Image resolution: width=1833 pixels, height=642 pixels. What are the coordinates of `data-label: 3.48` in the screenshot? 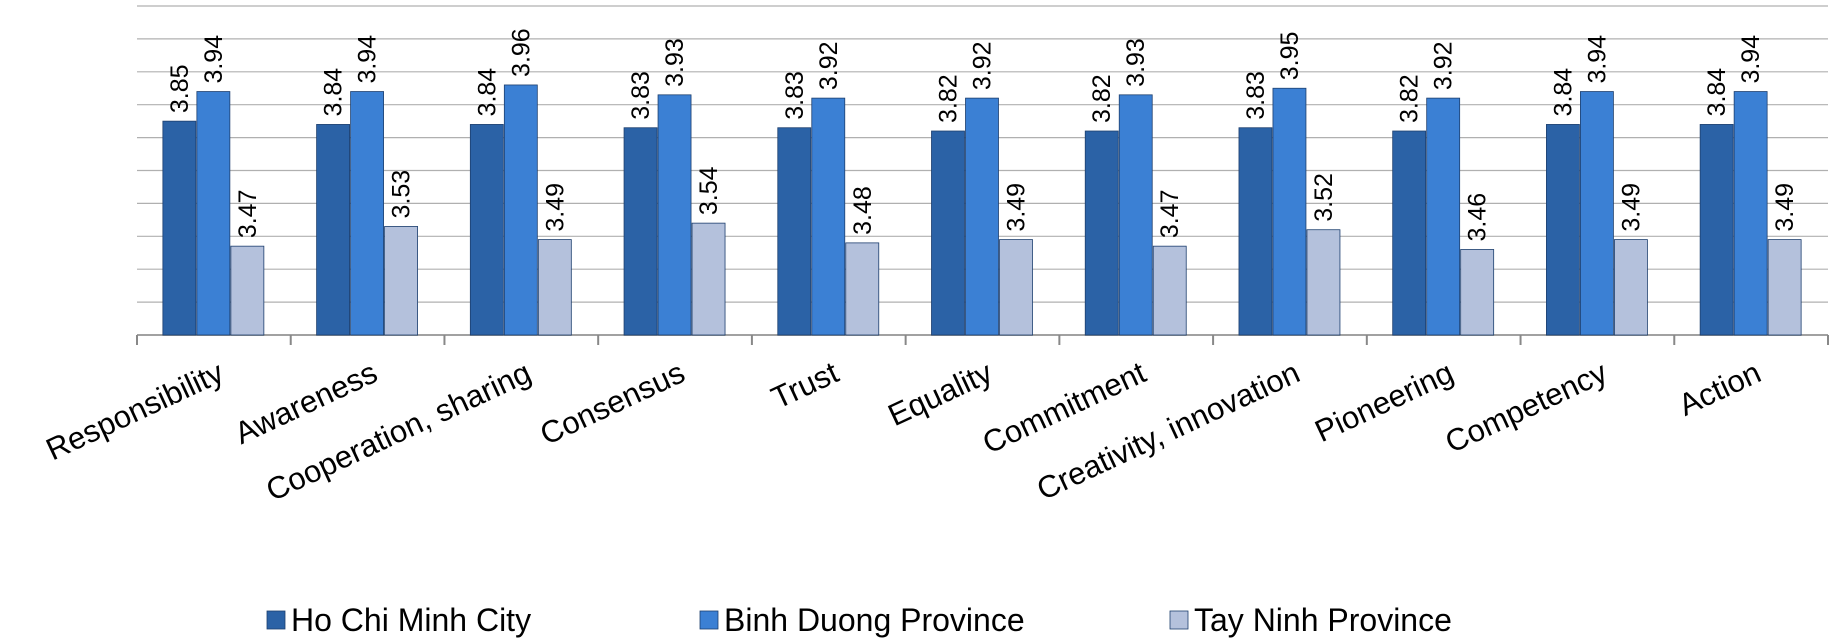 It's located at (863, 210).